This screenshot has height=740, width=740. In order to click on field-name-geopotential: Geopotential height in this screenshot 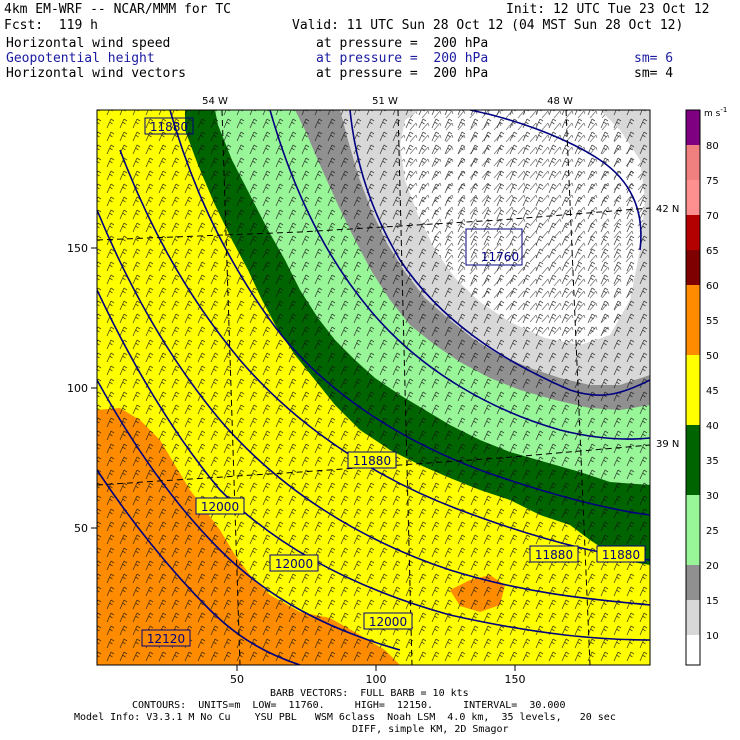, I will do `click(80, 58)`.